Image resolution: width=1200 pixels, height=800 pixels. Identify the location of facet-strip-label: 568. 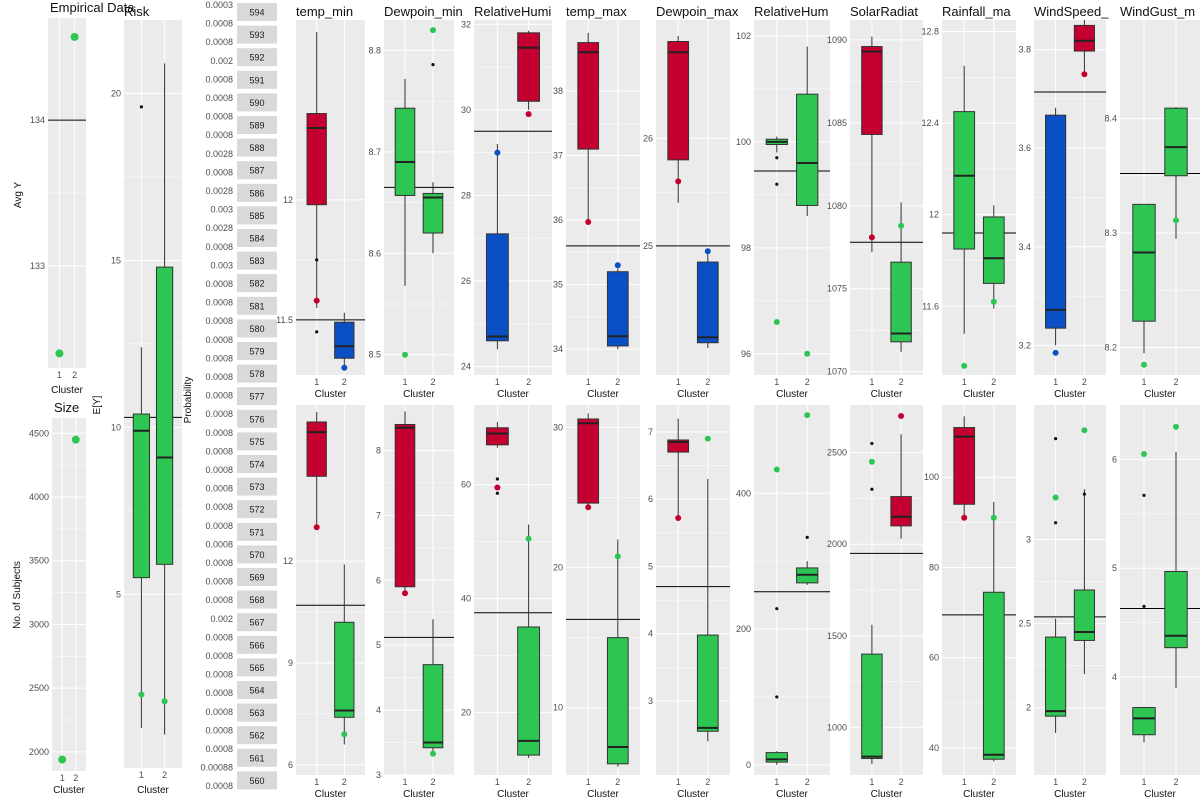
(256, 600).